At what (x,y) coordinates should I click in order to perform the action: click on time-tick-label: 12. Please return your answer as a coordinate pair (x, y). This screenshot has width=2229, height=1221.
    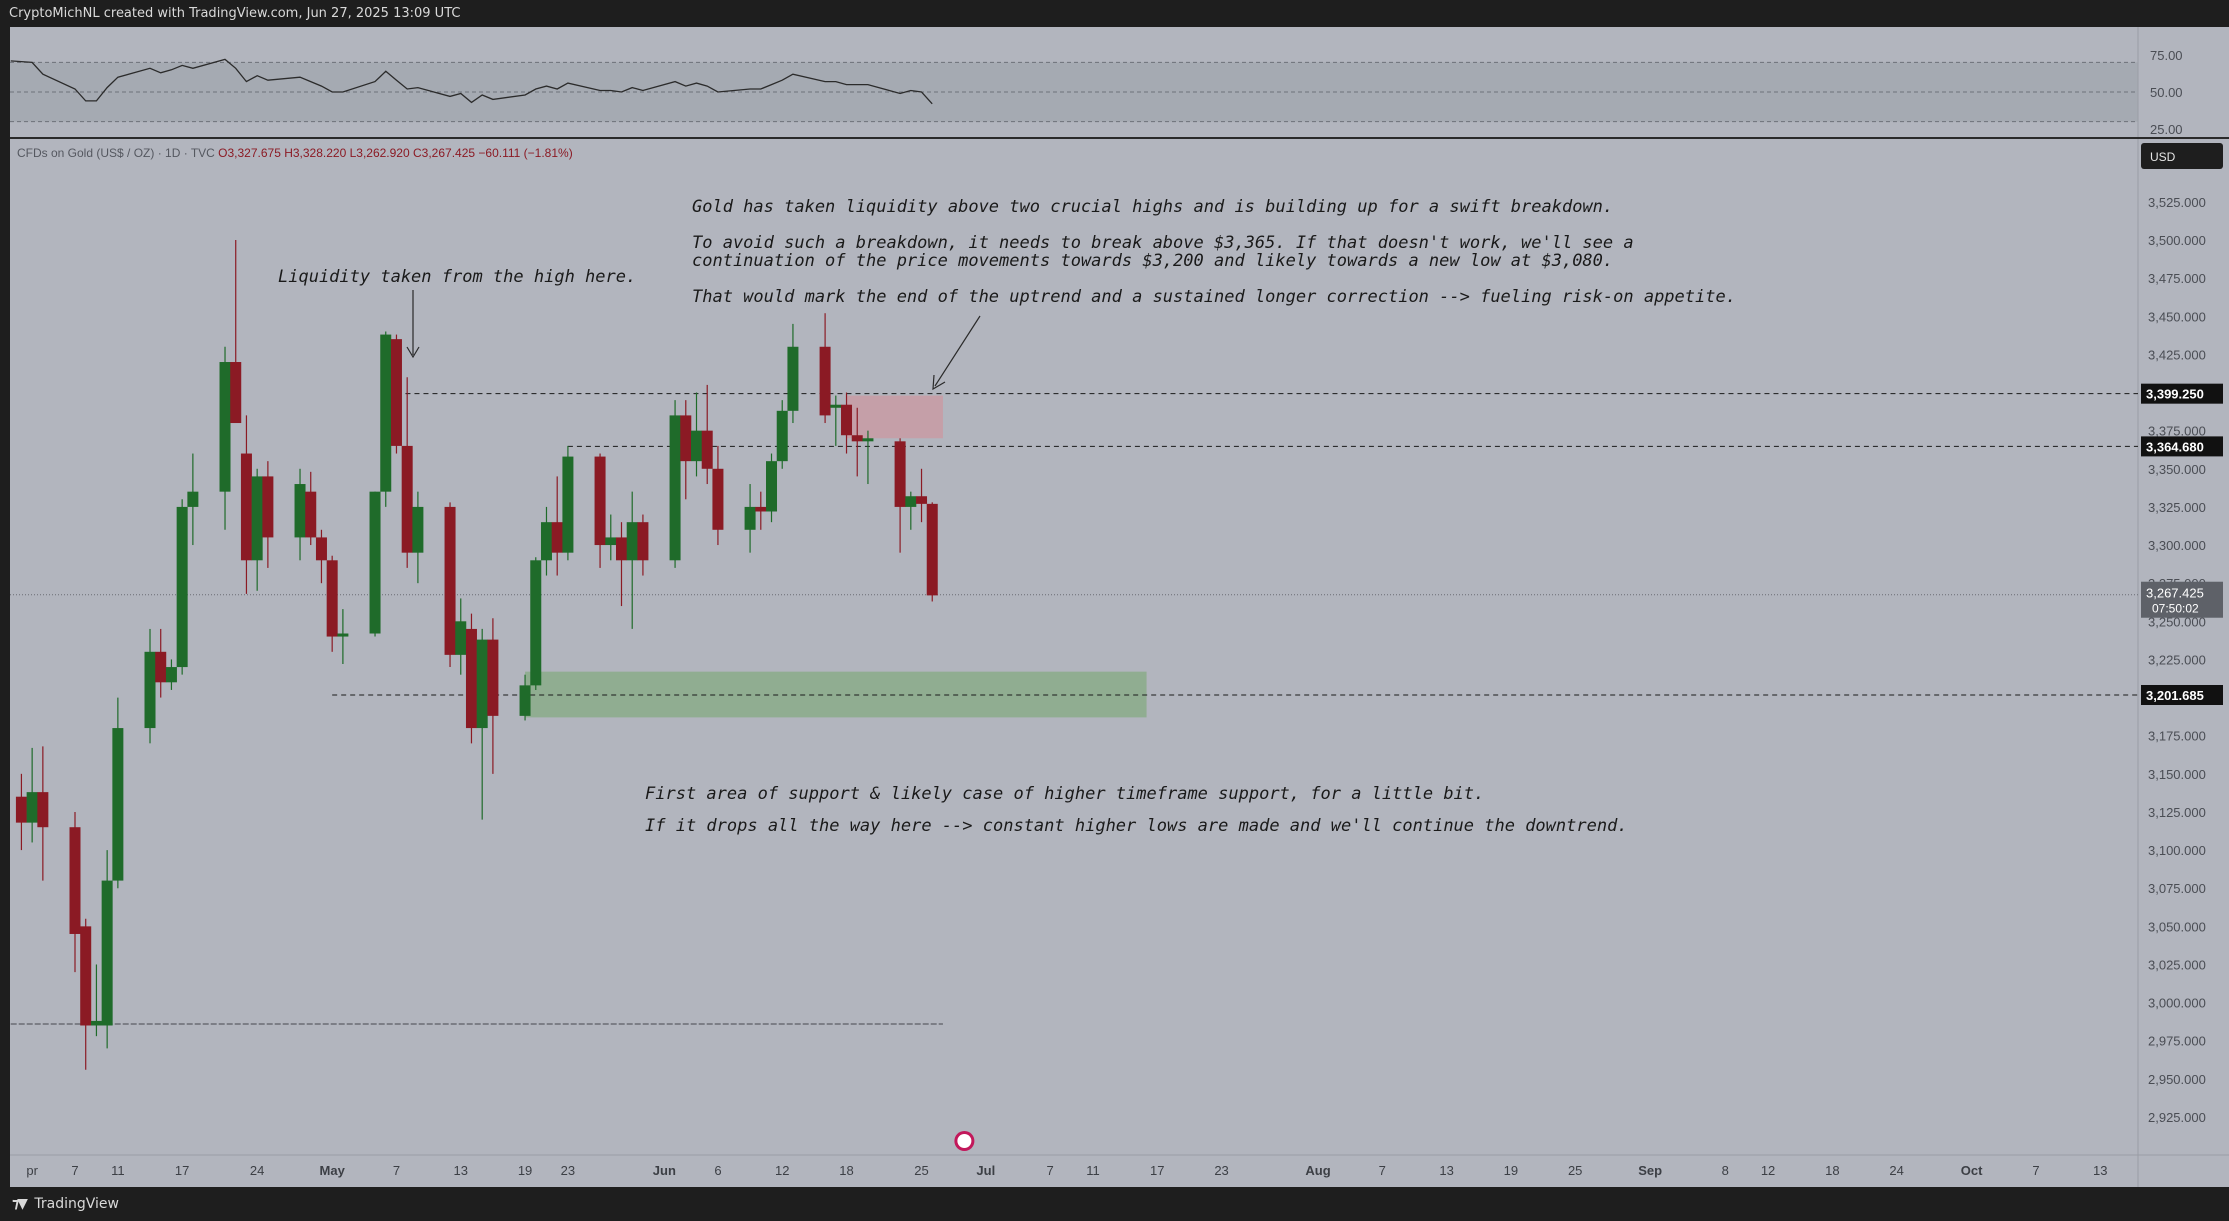
    Looking at the image, I should click on (782, 1170).